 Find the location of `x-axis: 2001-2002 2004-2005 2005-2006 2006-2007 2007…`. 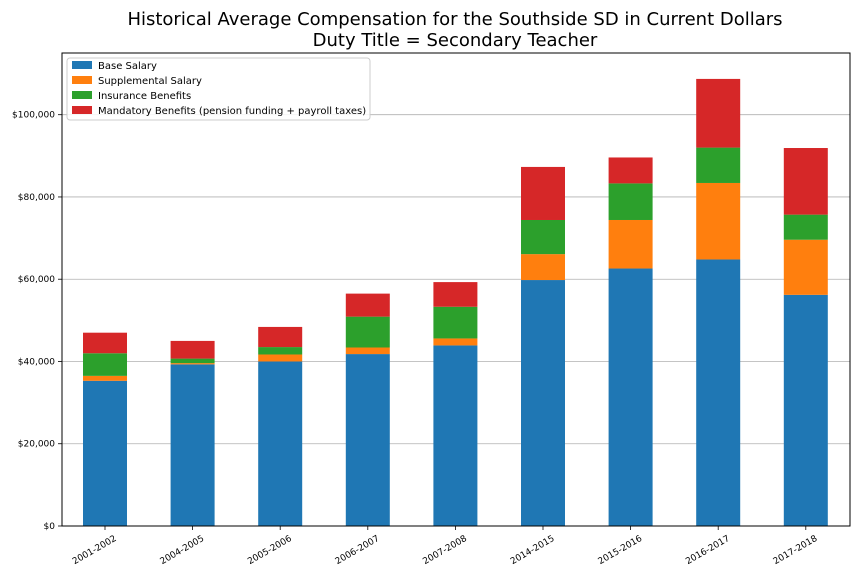

x-axis: 2001-2002 2004-2005 2005-2006 2006-2007 2007… is located at coordinates (445, 546).